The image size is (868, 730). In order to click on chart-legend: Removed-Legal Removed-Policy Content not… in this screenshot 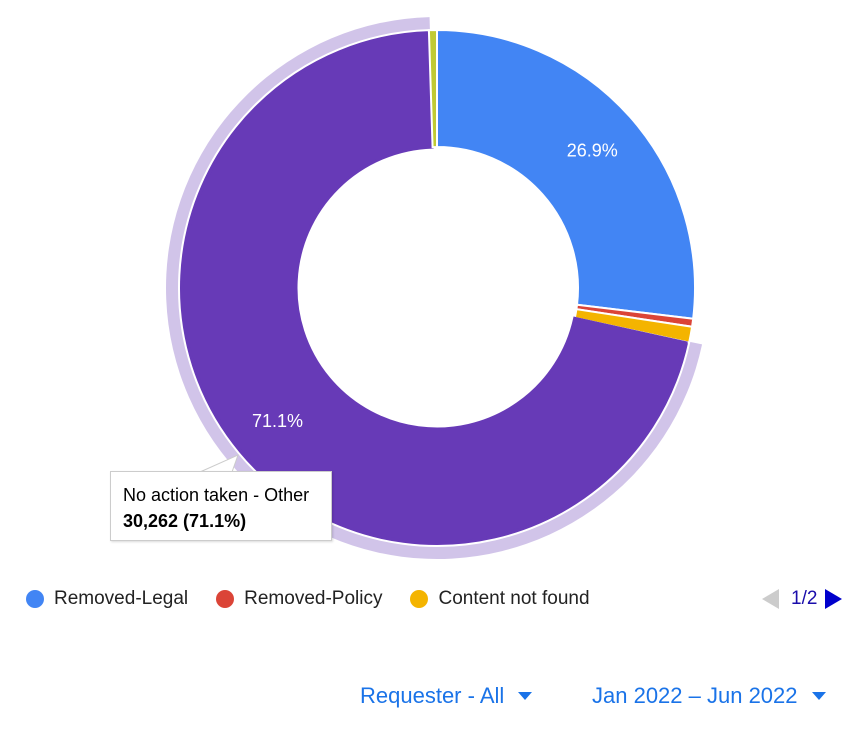, I will do `click(441, 599)`.